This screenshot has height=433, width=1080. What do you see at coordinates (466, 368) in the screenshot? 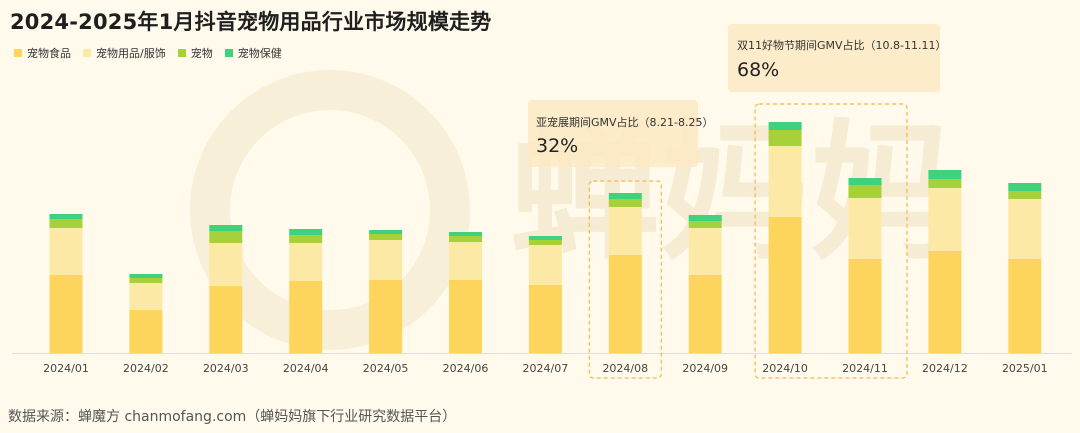
I see `x-tick-label: 2024/06` at bounding box center [466, 368].